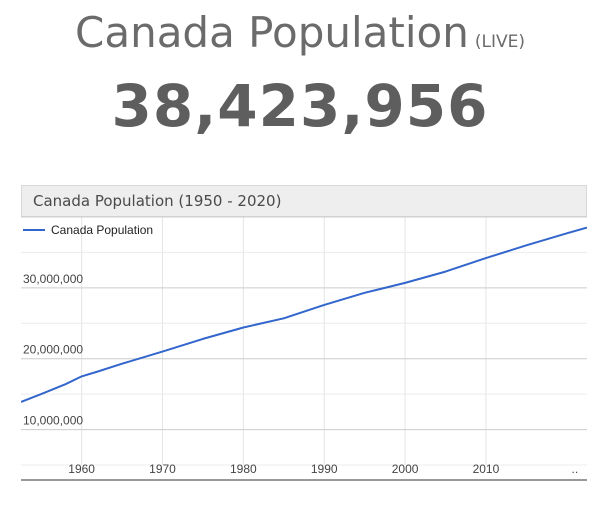  Describe the element at coordinates (499, 42) in the screenshot. I see `live-tag: (LIVE)` at that location.